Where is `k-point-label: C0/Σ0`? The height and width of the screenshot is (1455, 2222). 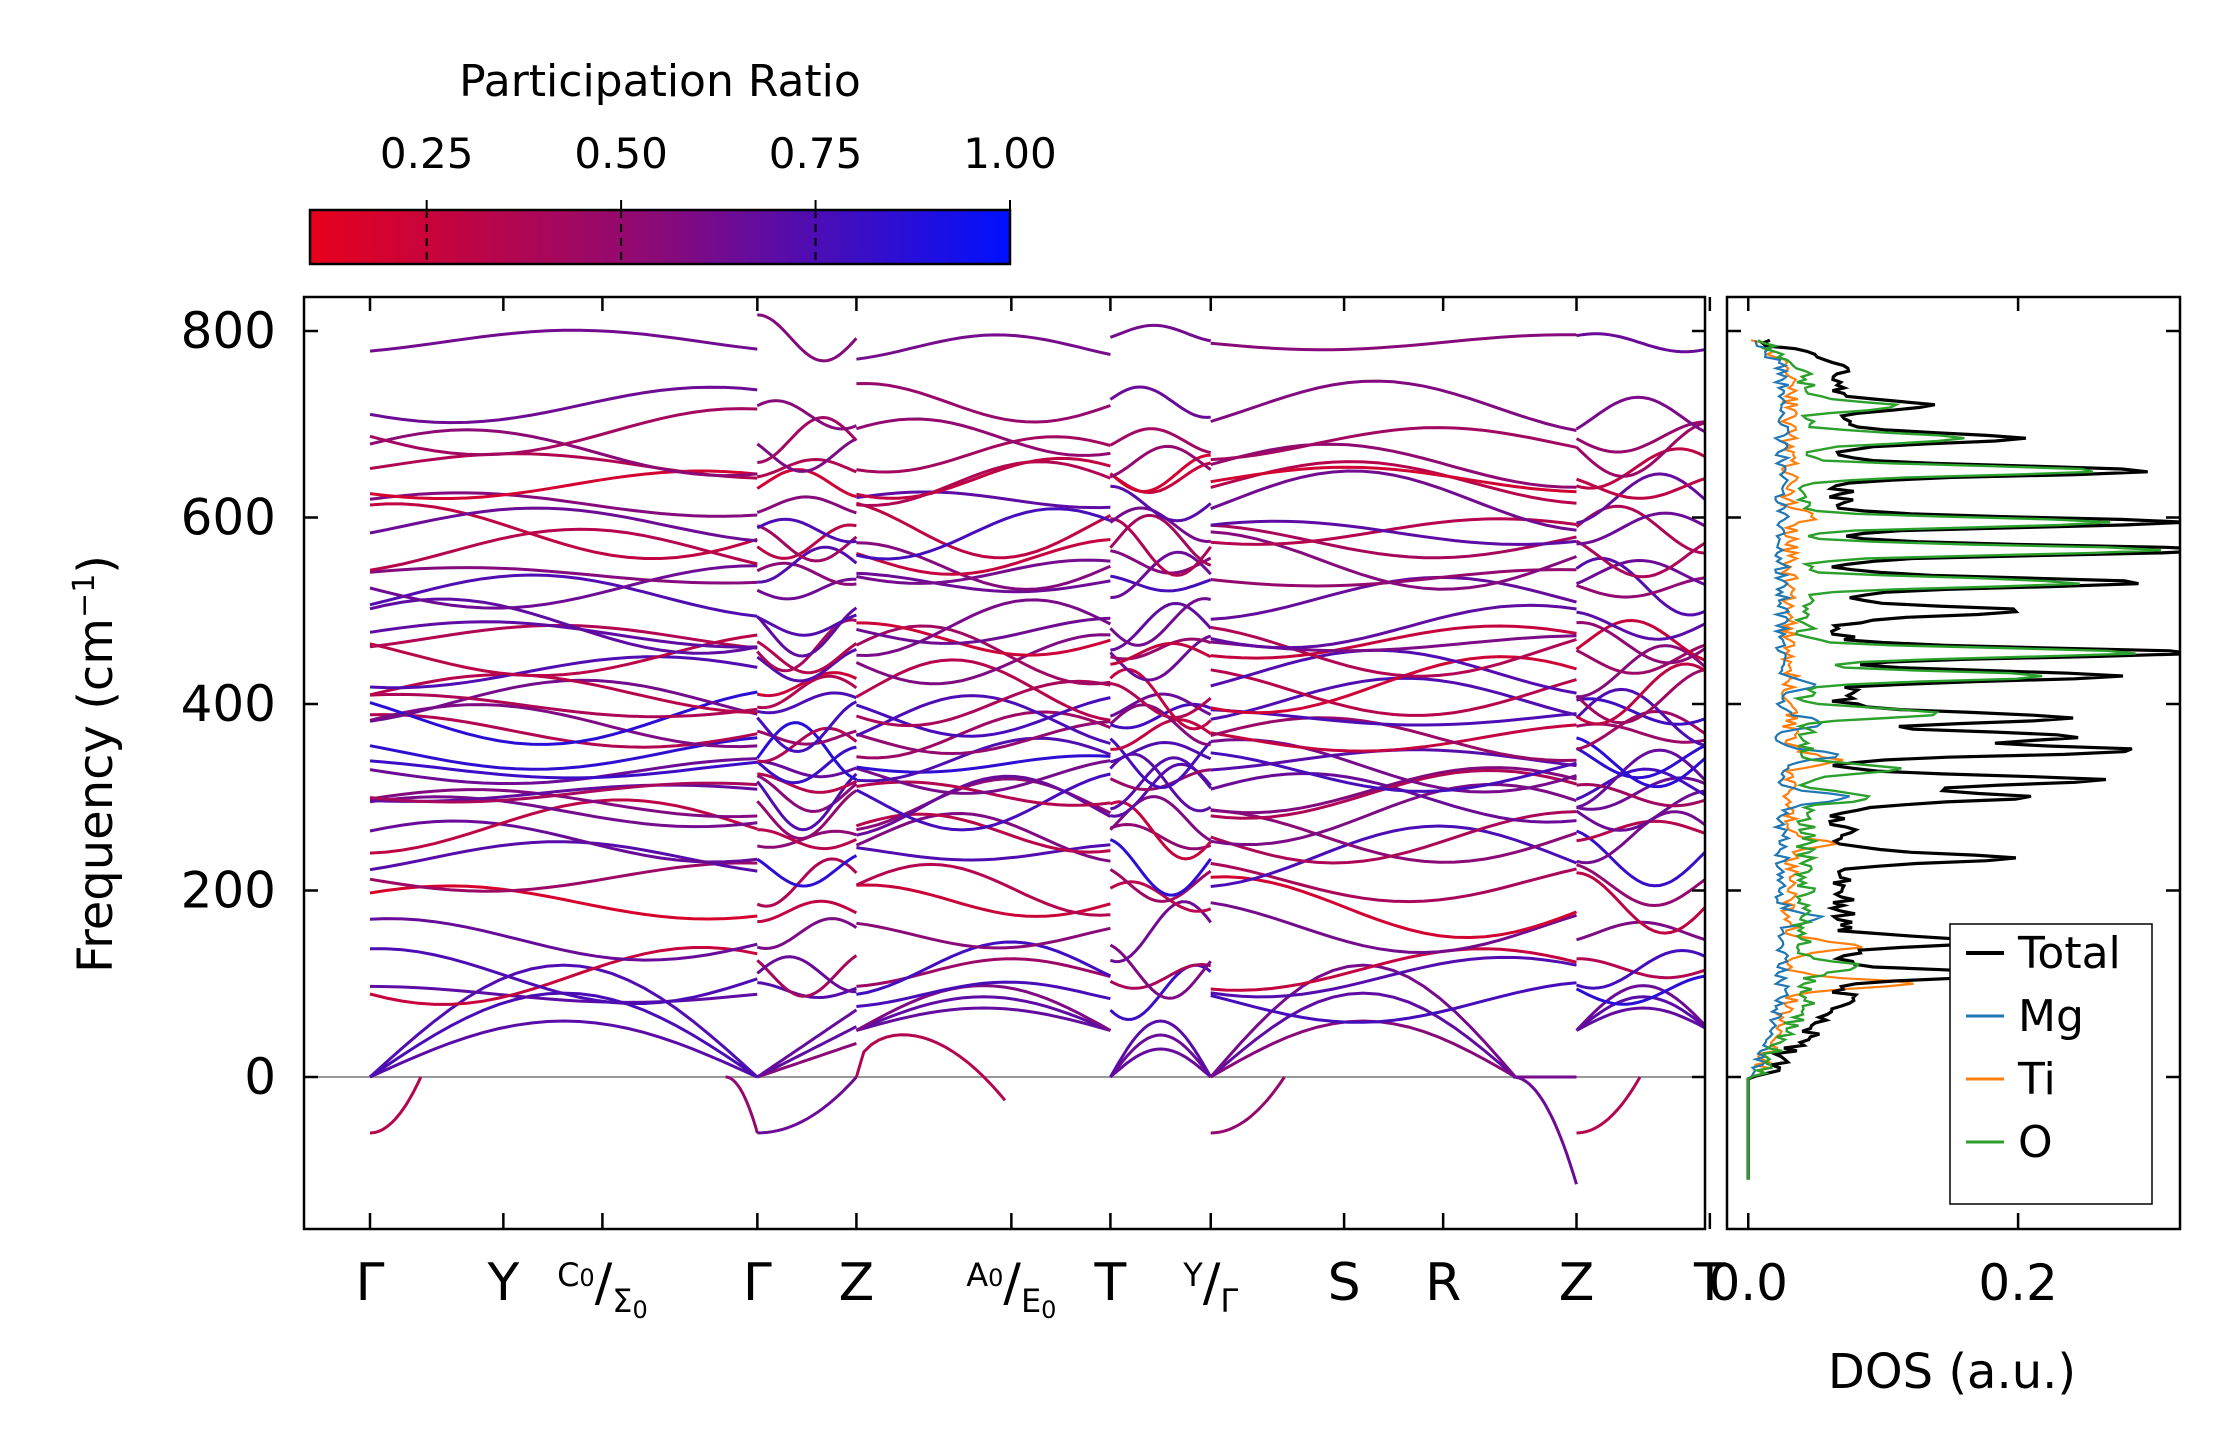 k-point-label: C0/Σ0 is located at coordinates (602, 1288).